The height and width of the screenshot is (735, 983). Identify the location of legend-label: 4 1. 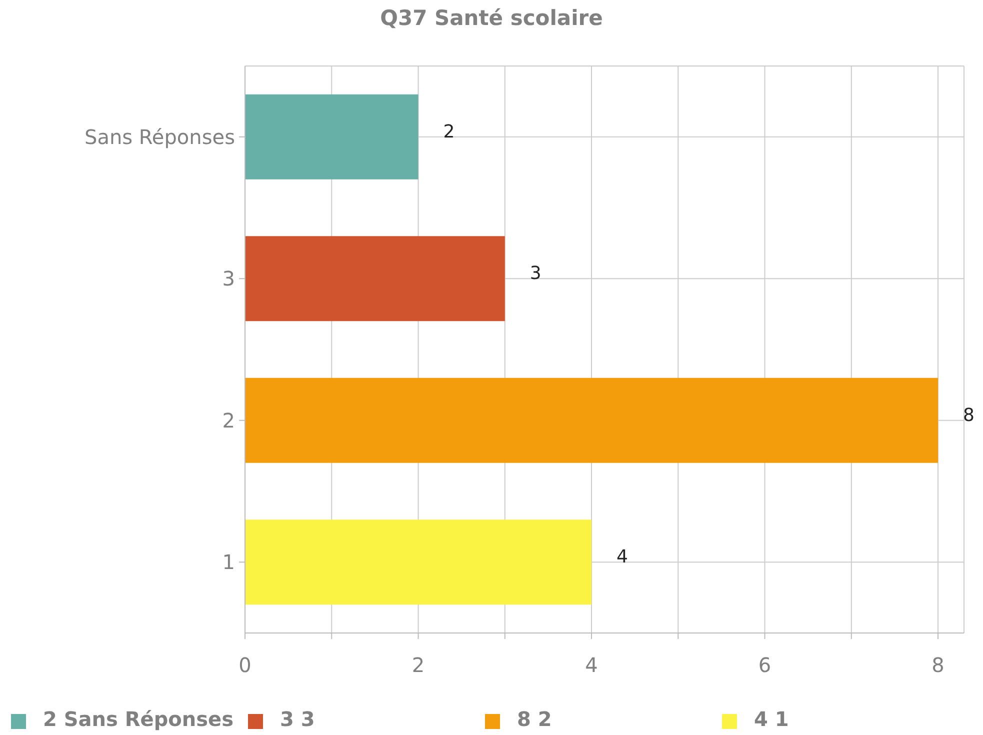
(771, 719).